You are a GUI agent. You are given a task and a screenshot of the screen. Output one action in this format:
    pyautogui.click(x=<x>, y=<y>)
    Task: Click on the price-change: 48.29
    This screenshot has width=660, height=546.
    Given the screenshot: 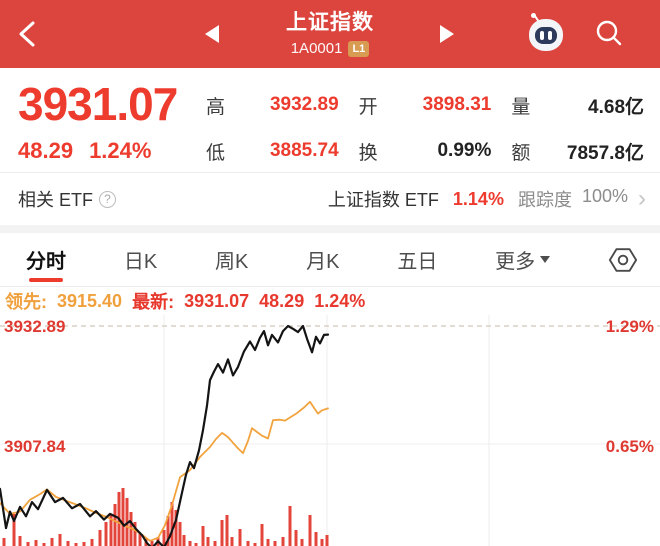 What is the action you would take?
    pyautogui.click(x=46, y=150)
    